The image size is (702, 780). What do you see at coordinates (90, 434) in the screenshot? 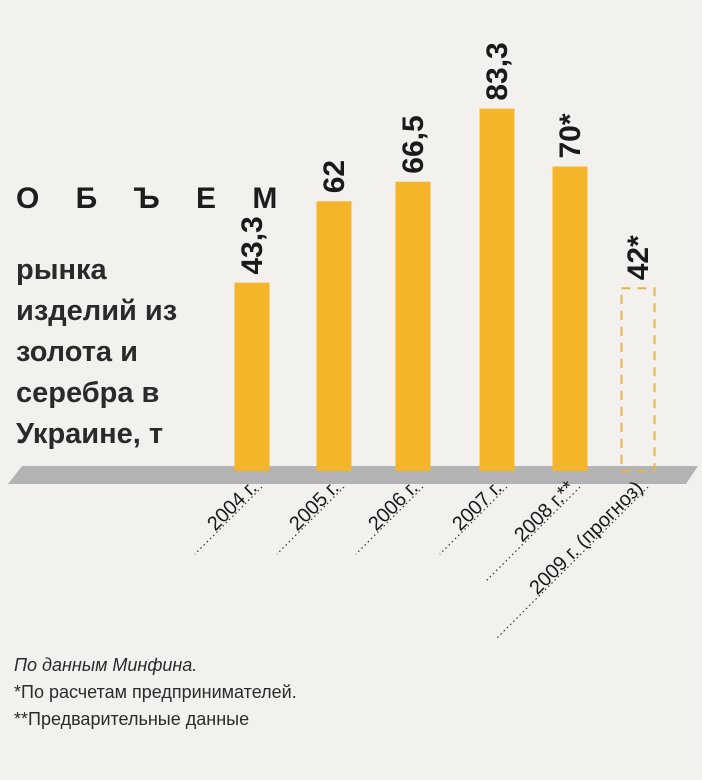
I see `subtitle-line-5: Украине, т` at bounding box center [90, 434].